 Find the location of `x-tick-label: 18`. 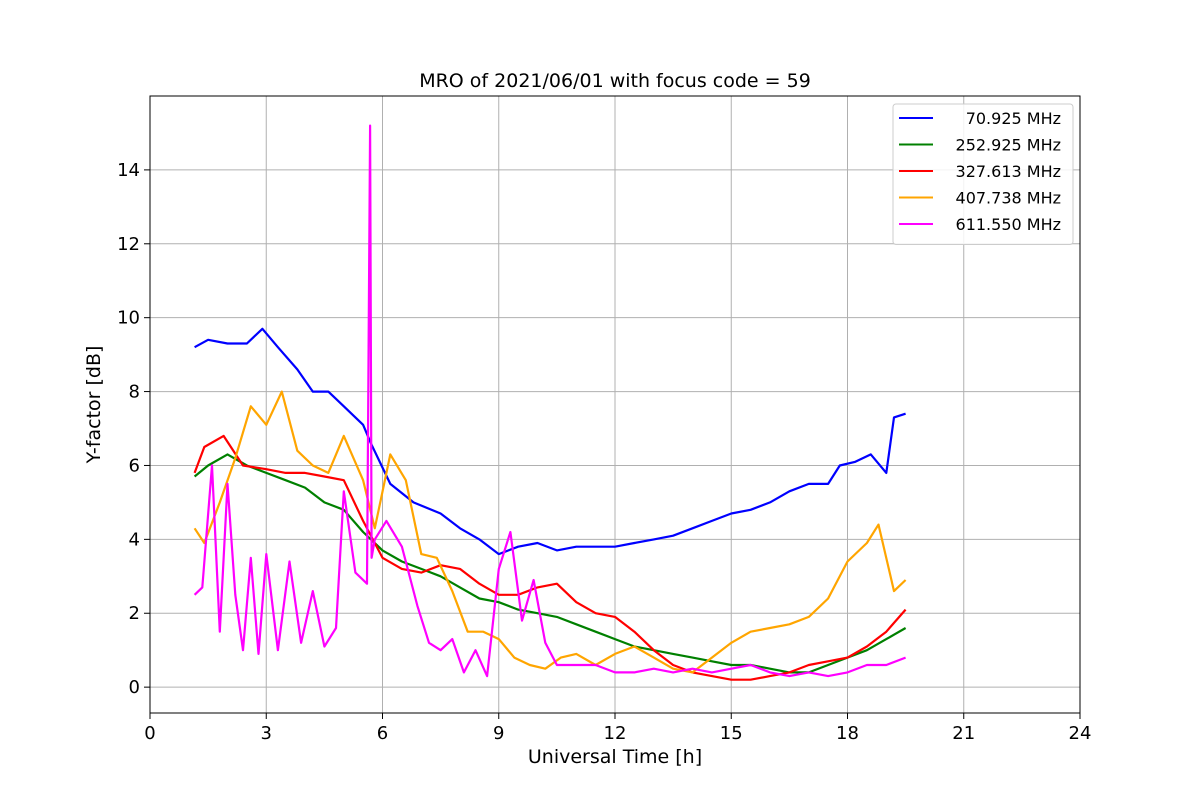

x-tick-label: 18 is located at coordinates (847, 733).